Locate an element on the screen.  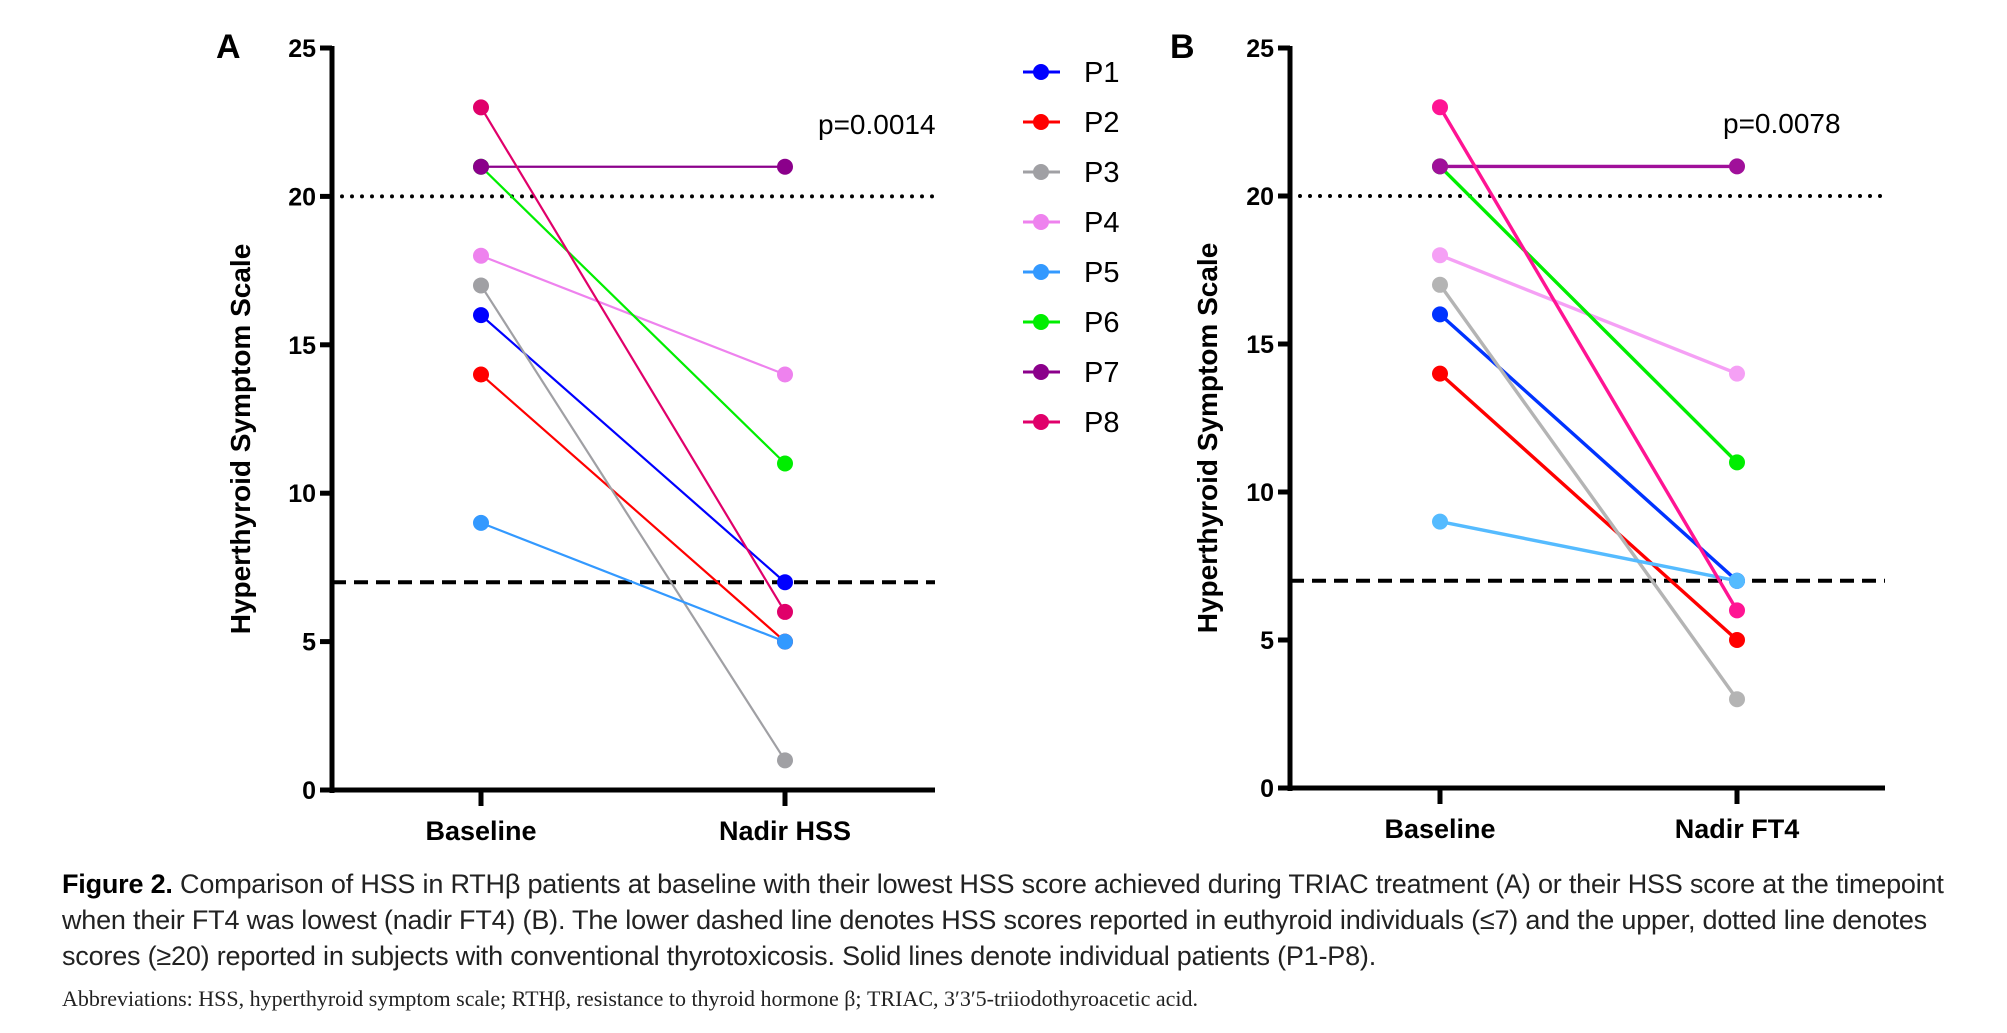
panel-b-letter: B is located at coordinates (1182, 47).